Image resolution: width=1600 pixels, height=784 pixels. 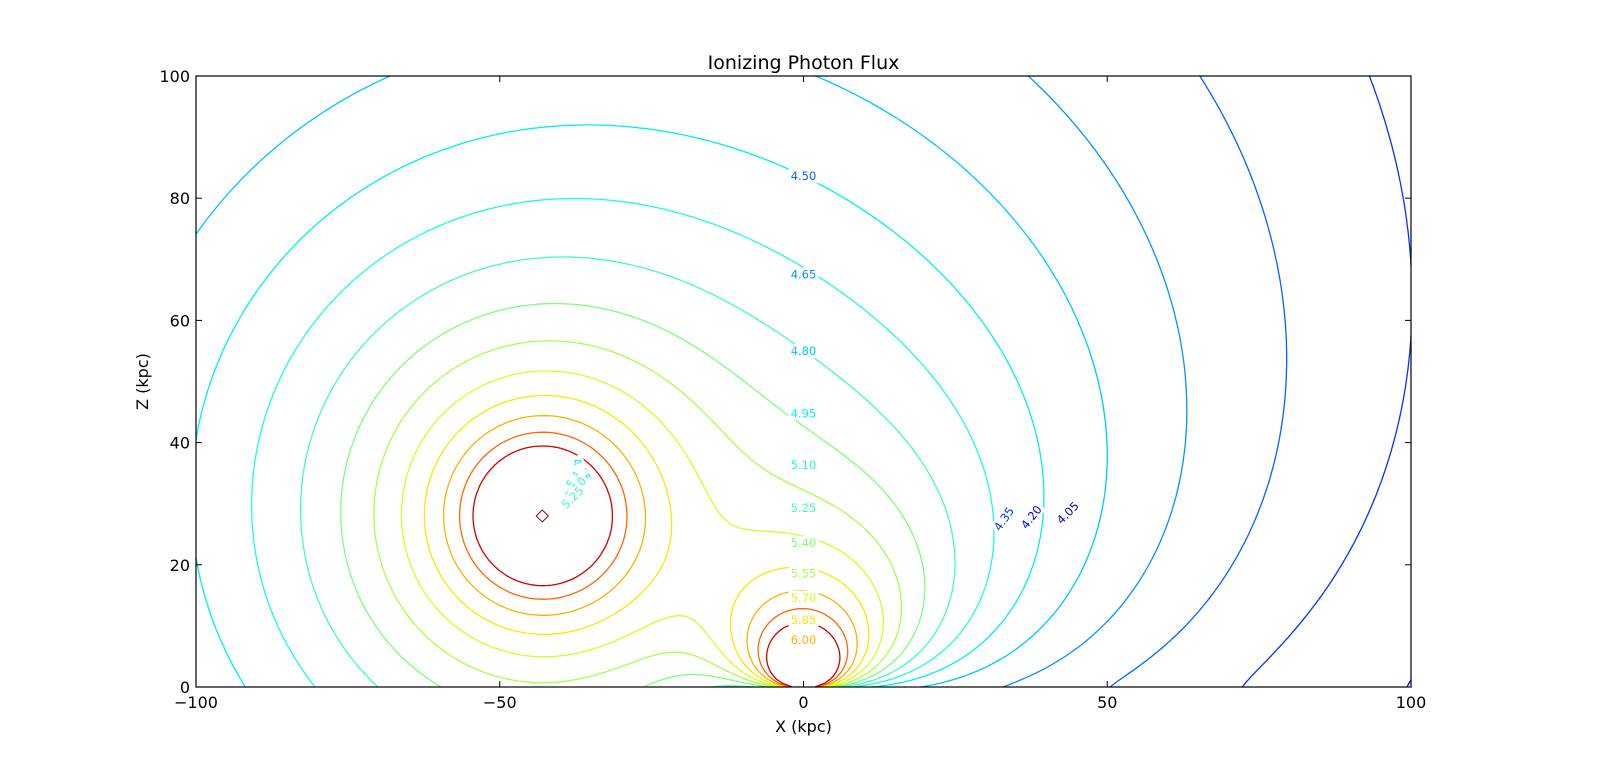 I want to click on contour-label: 4.50, so click(x=804, y=176).